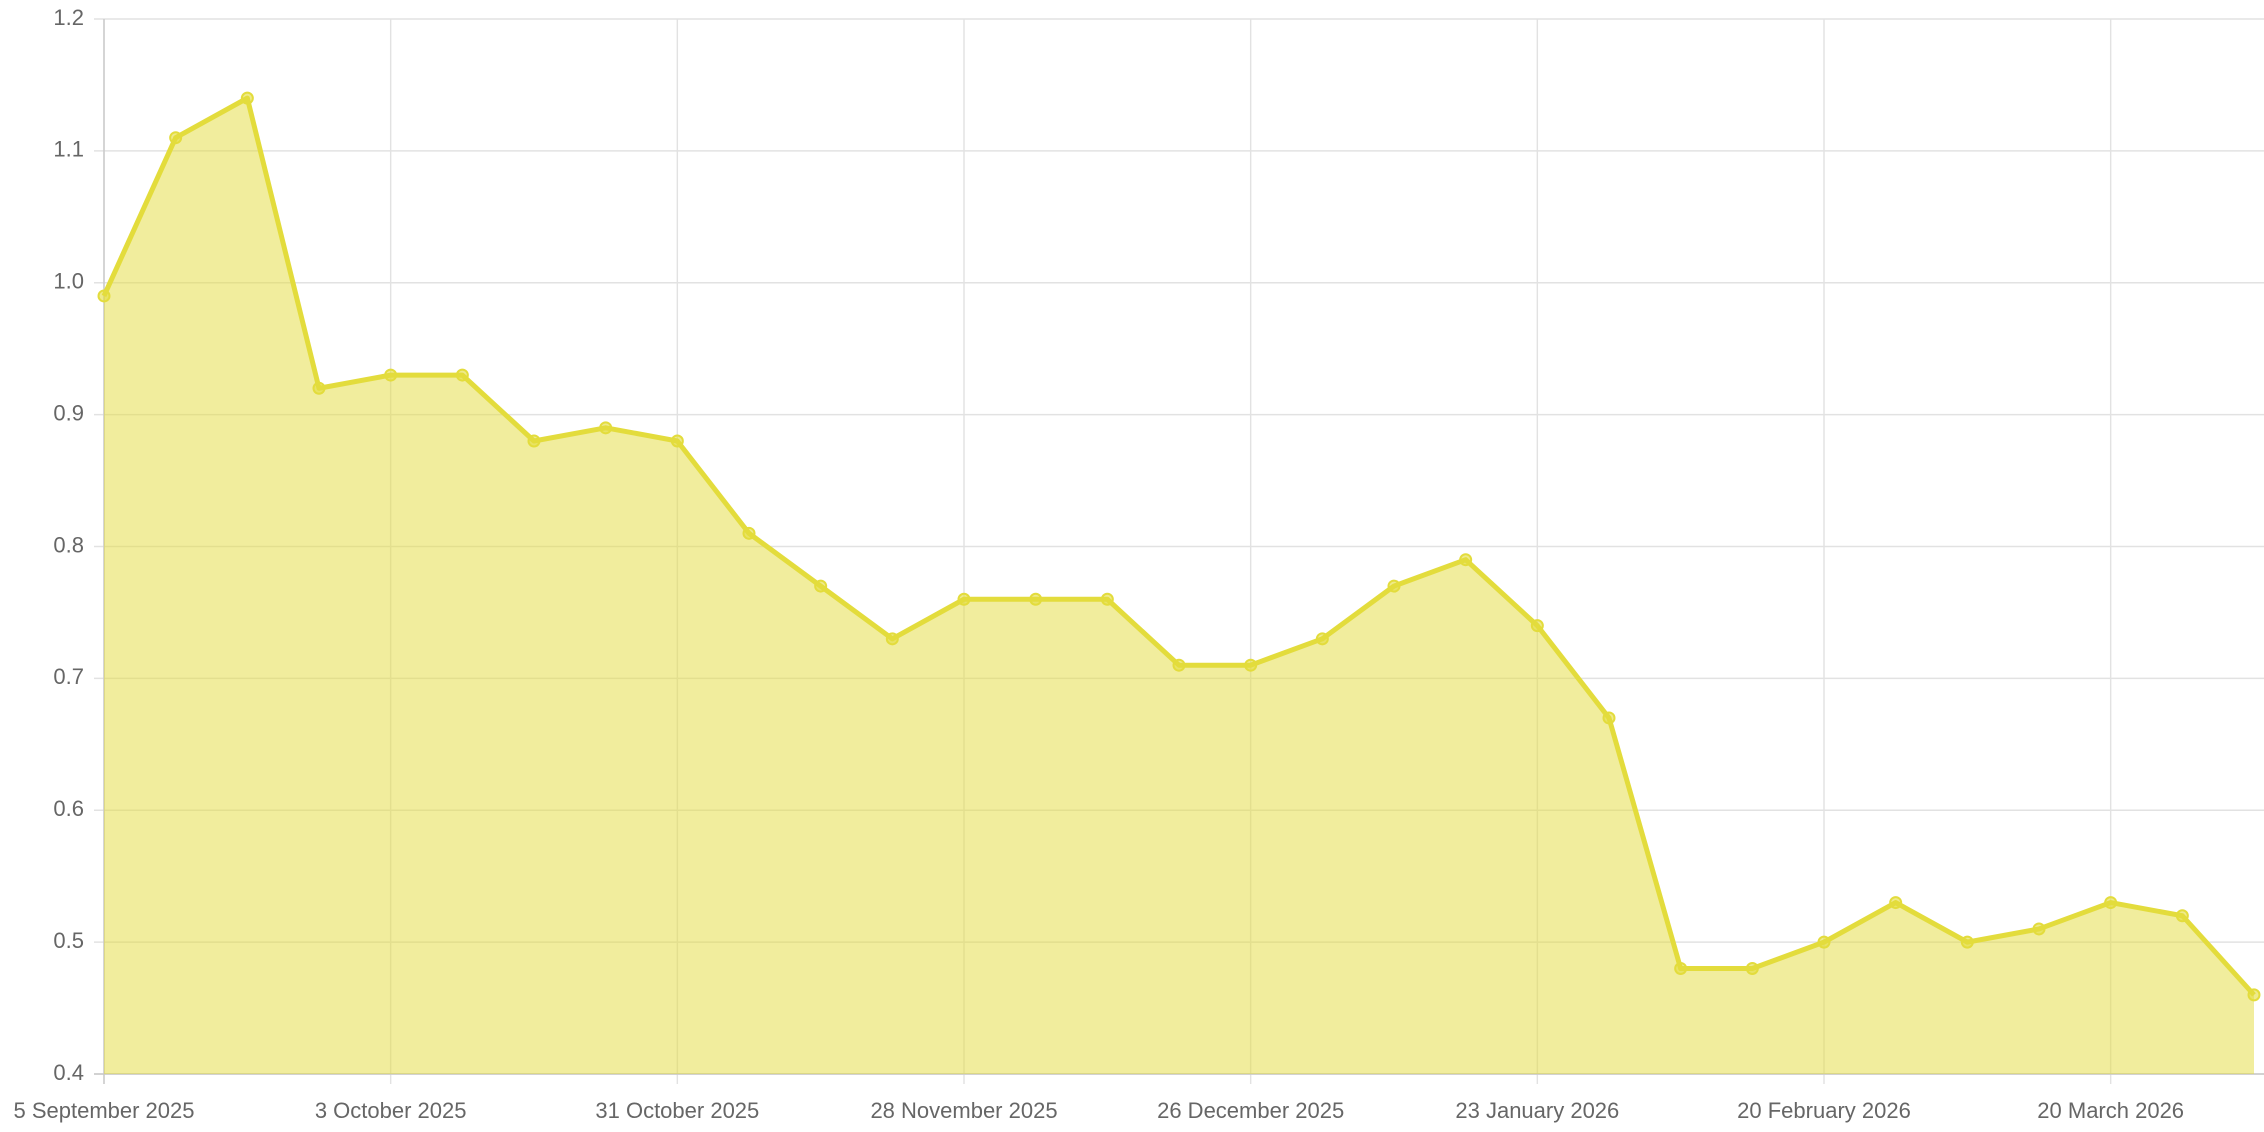 Image resolution: width=2264 pixels, height=1132 pixels. Describe the element at coordinates (68, 17) in the screenshot. I see `y-tick-label: 1.2` at that location.